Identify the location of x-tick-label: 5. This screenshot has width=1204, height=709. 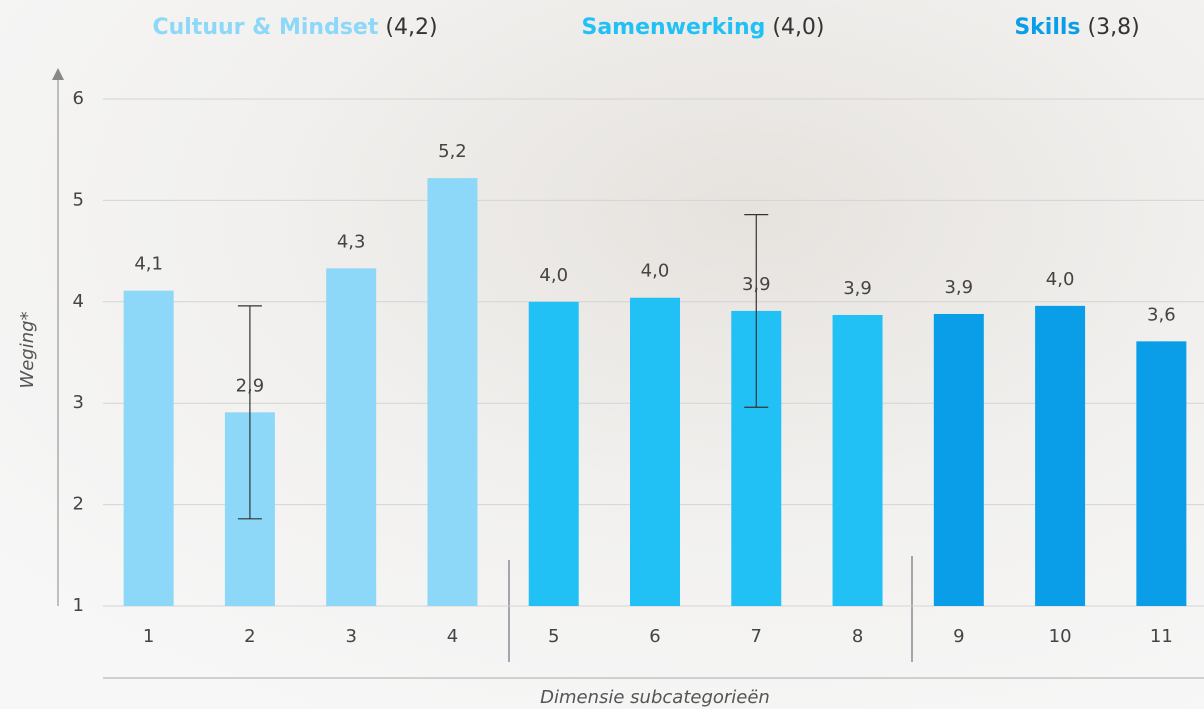
(553, 636).